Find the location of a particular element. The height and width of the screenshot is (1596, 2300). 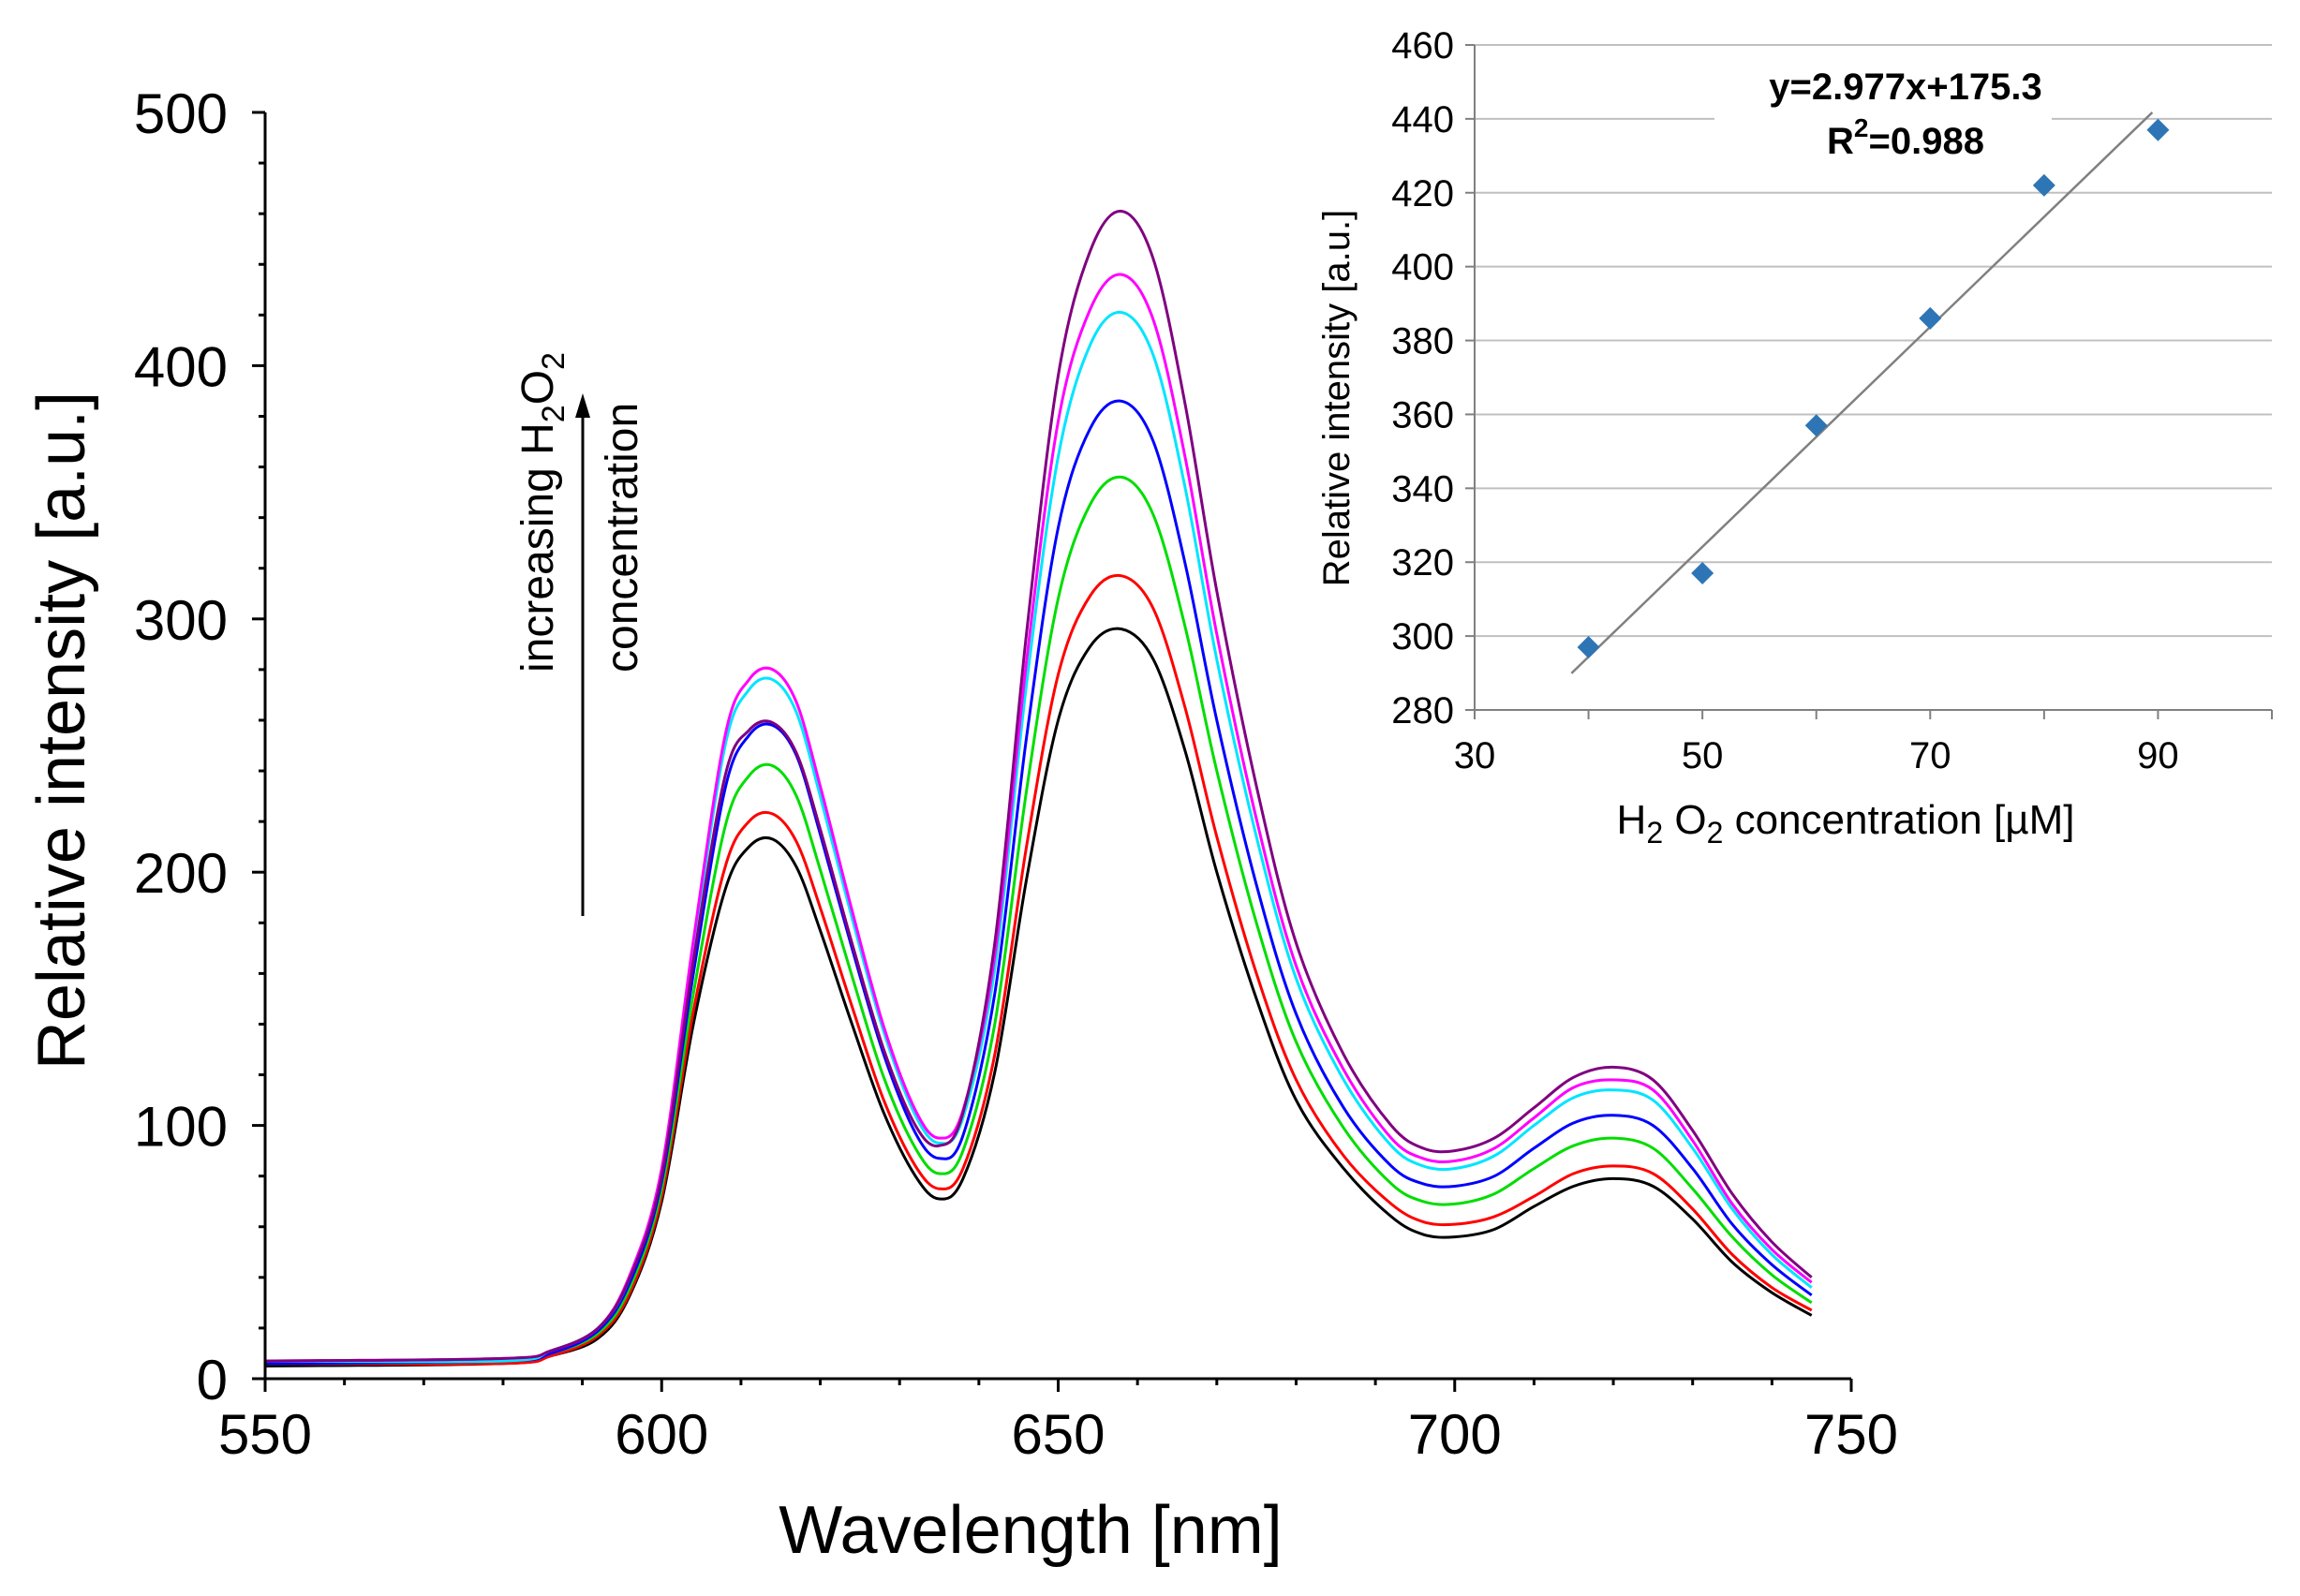

annotation-arrow-head is located at coordinates (582, 405).